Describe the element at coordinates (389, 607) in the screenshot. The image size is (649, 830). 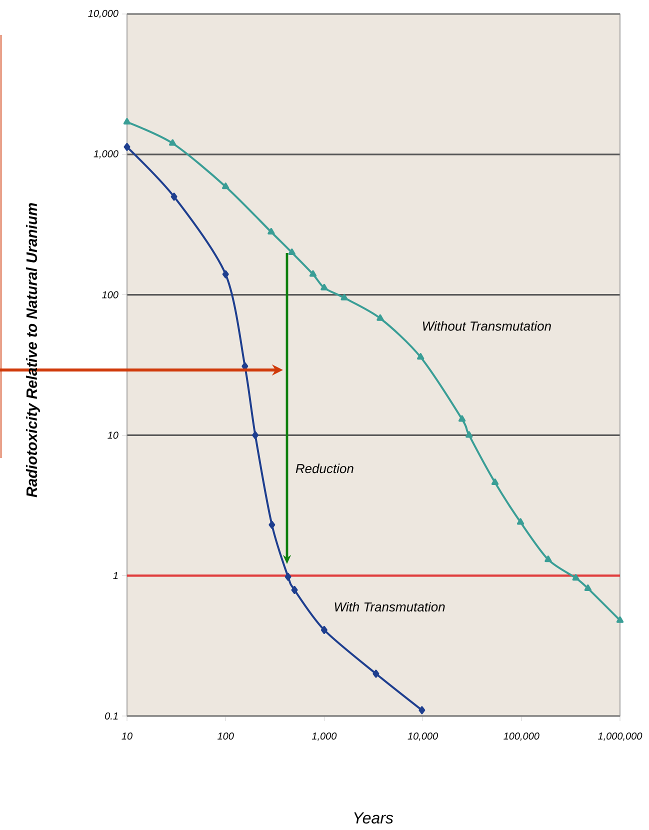
I see `annotation: With Transmutation` at that location.